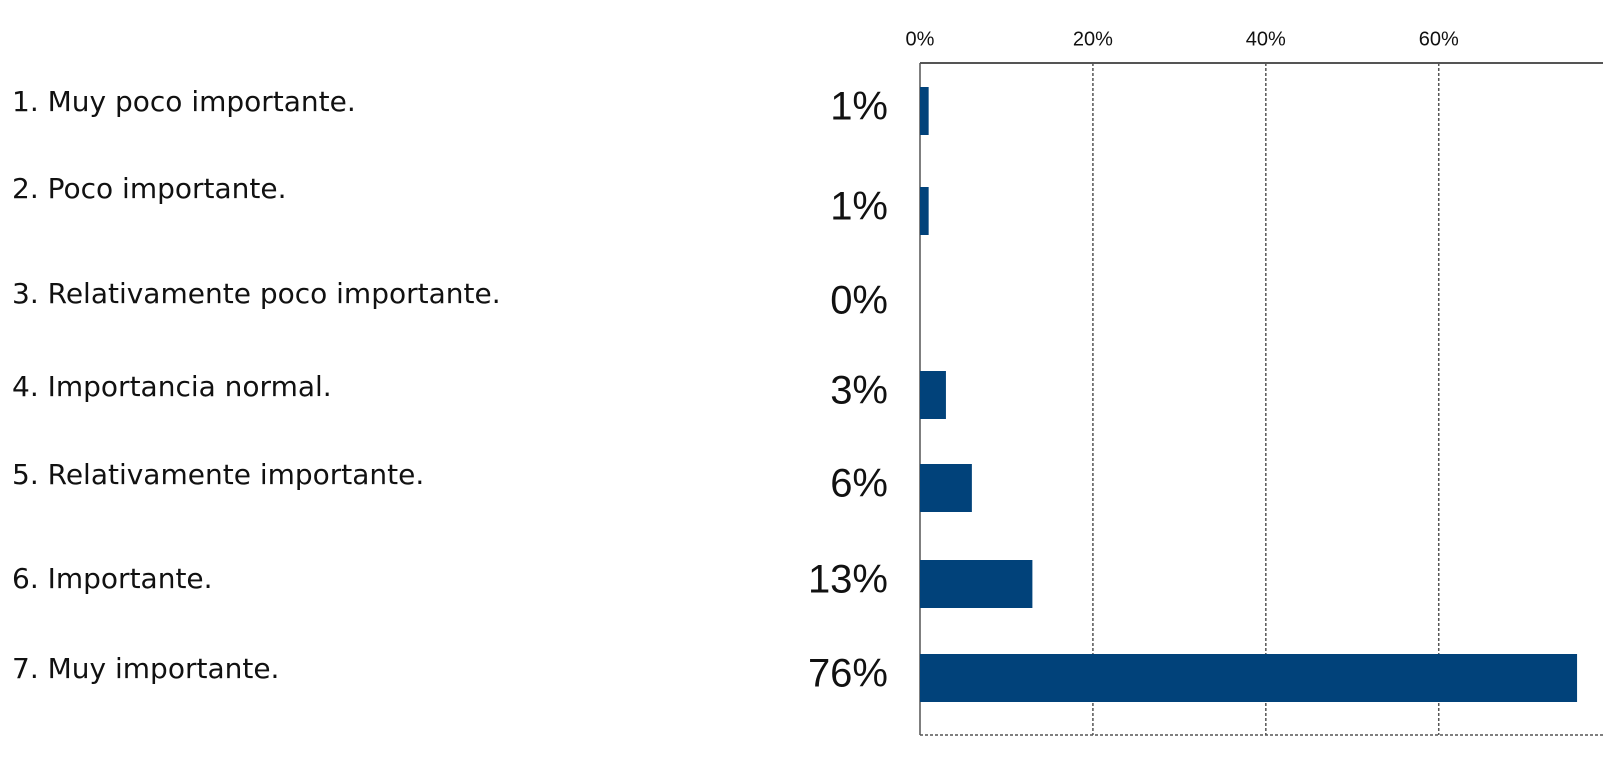 This screenshot has width=1607, height=757. I want to click on value-label: 3%, so click(859, 391).